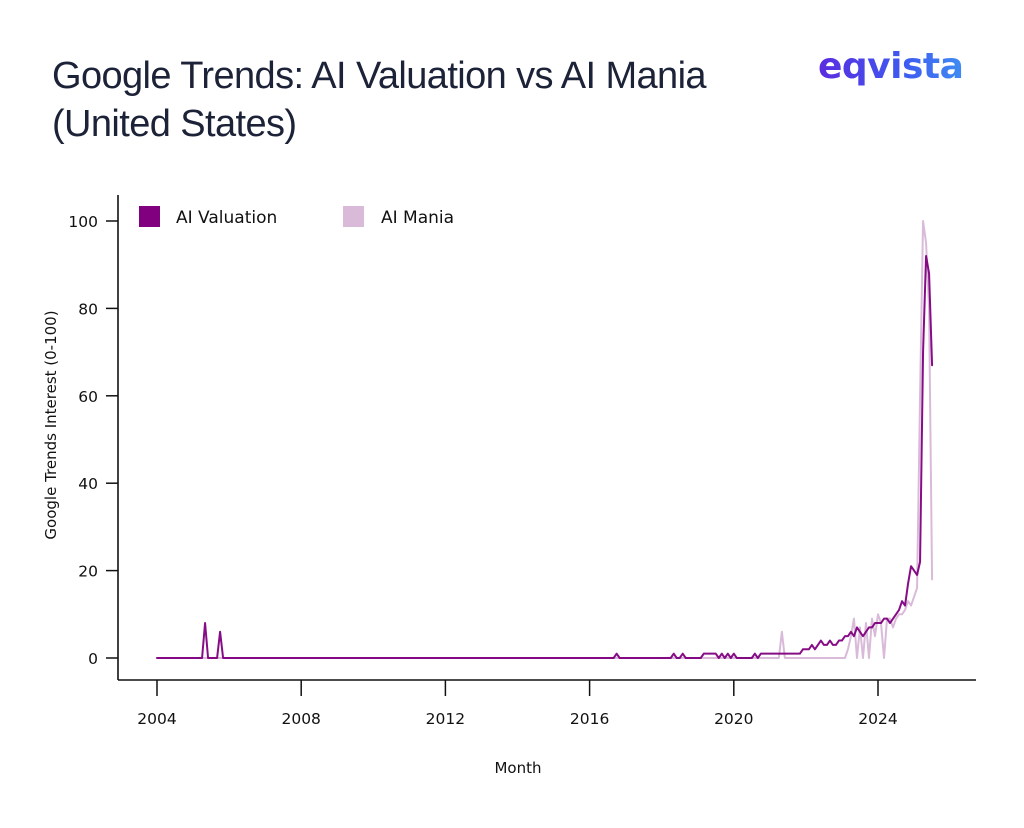  I want to click on x-axis-ticks: 2004 2008 2012 2016 2020 2024, so click(517, 704).